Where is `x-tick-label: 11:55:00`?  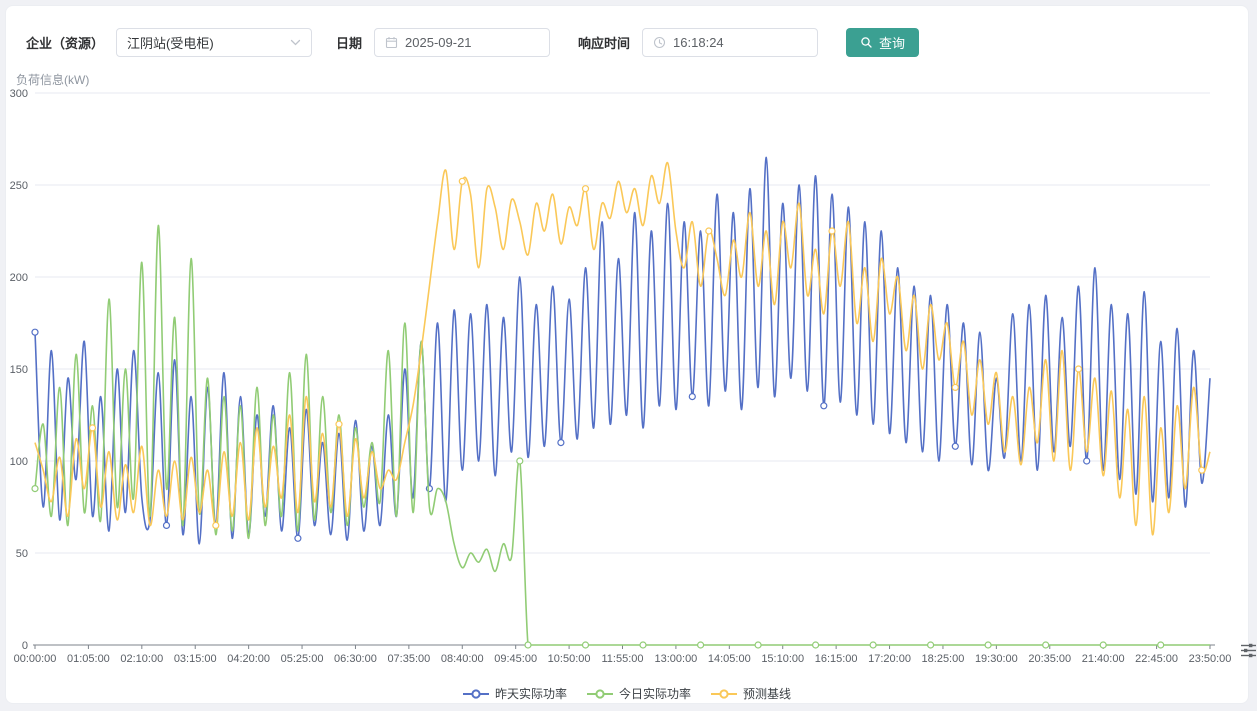
x-tick-label: 11:55:00 is located at coordinates (622, 659).